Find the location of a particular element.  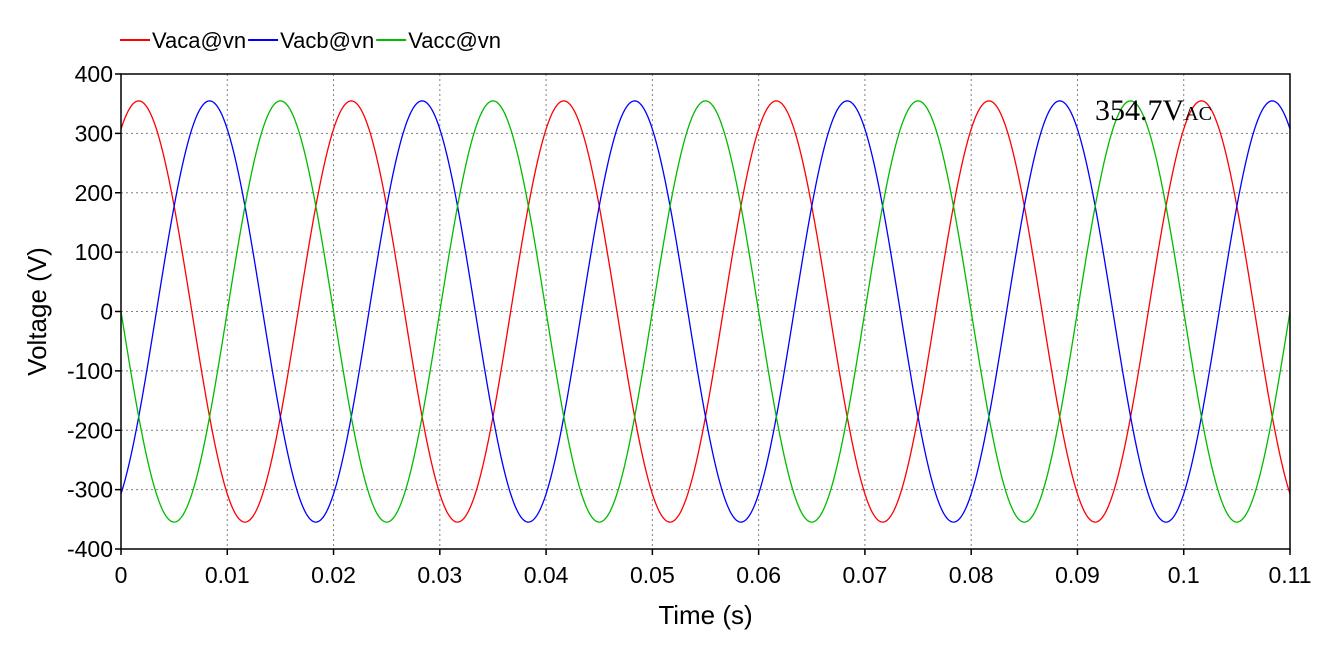

x-axis-title: Time (s) is located at coordinates (705, 615).